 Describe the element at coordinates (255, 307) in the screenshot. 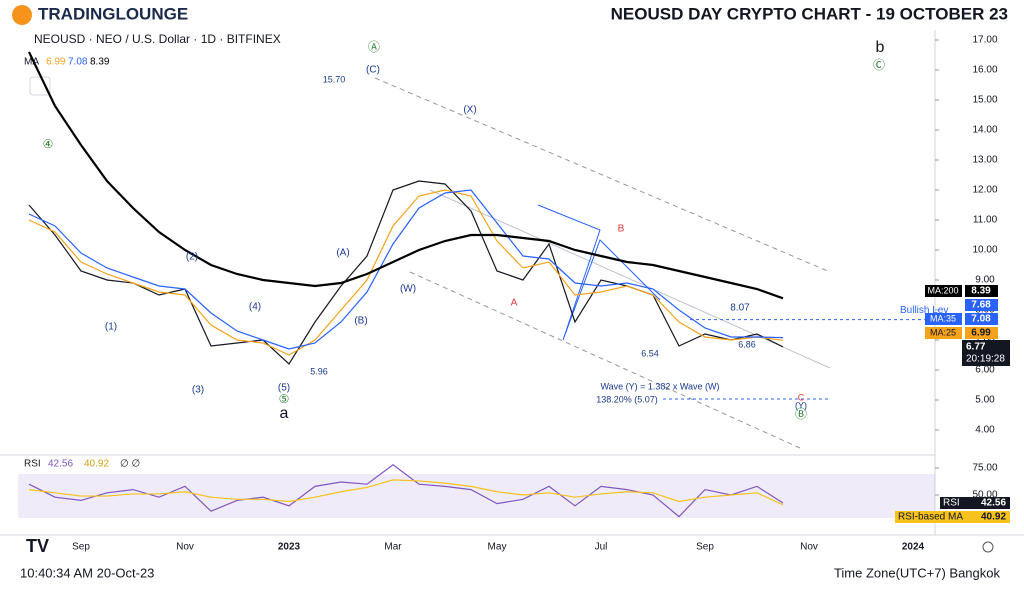

I see `wave-label: (4)` at that location.